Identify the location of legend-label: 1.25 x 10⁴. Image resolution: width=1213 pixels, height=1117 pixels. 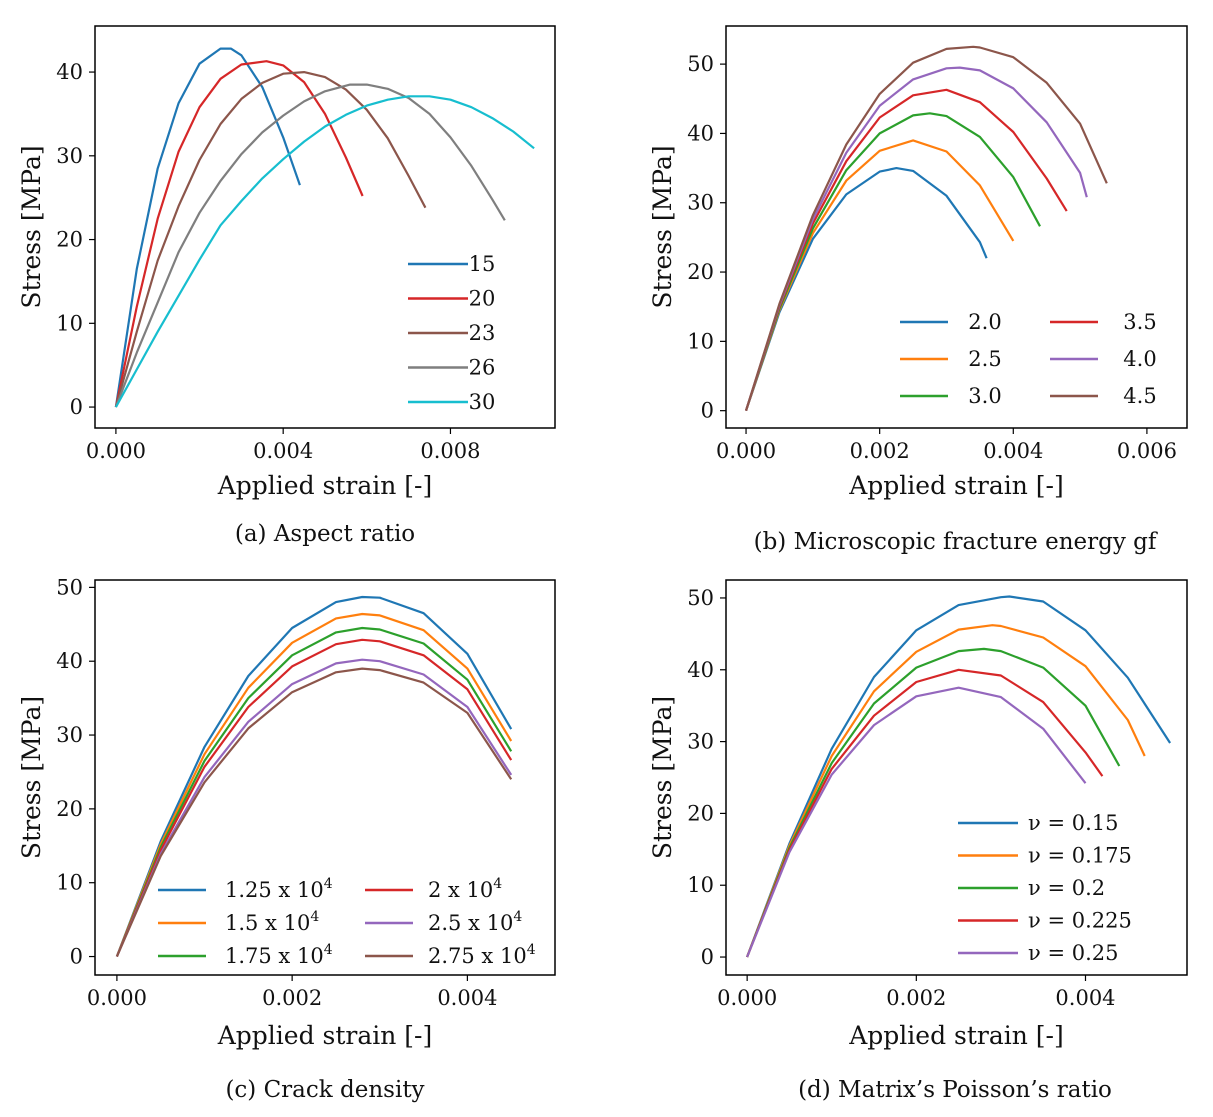
(279, 889).